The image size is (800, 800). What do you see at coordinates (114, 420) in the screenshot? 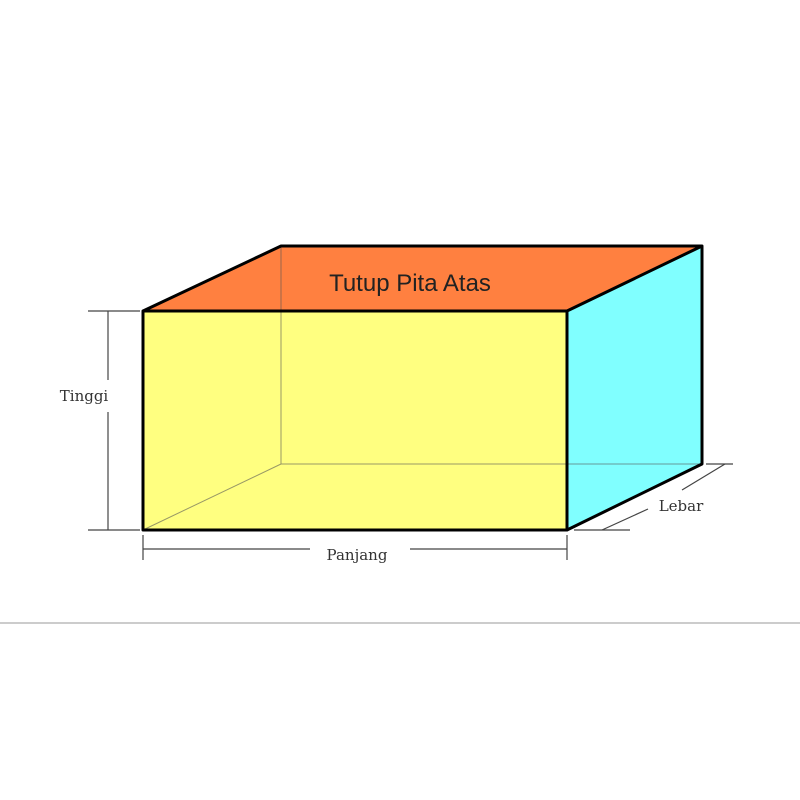
I see `height-dimension` at bounding box center [114, 420].